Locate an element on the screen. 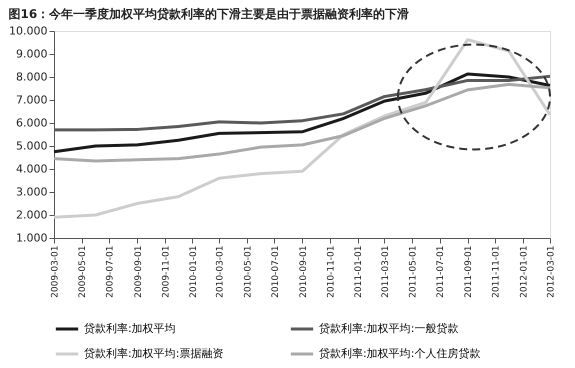  x-tick-label: 2009-03-01 is located at coordinates (55, 272).